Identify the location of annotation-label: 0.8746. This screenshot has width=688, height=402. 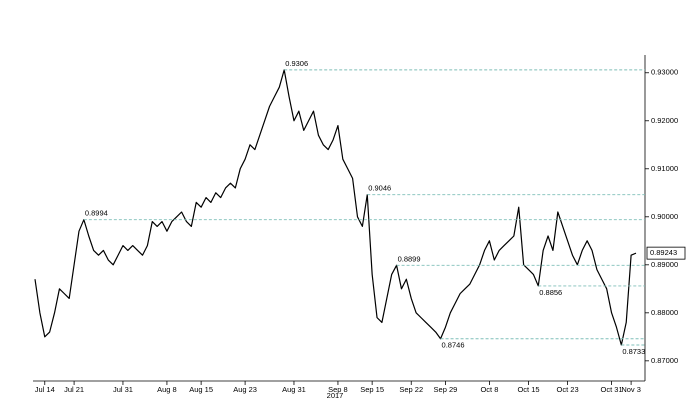
(453, 345).